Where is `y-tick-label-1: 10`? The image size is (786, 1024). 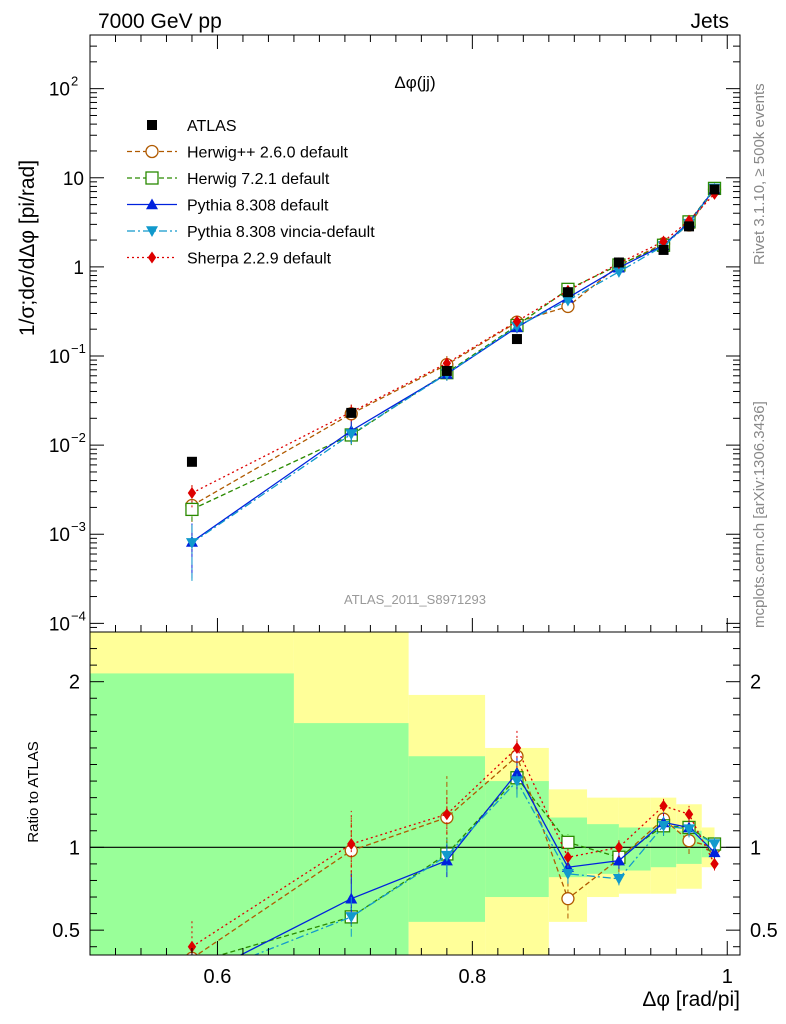 y-tick-label-1: 10 is located at coordinates (59, 535).